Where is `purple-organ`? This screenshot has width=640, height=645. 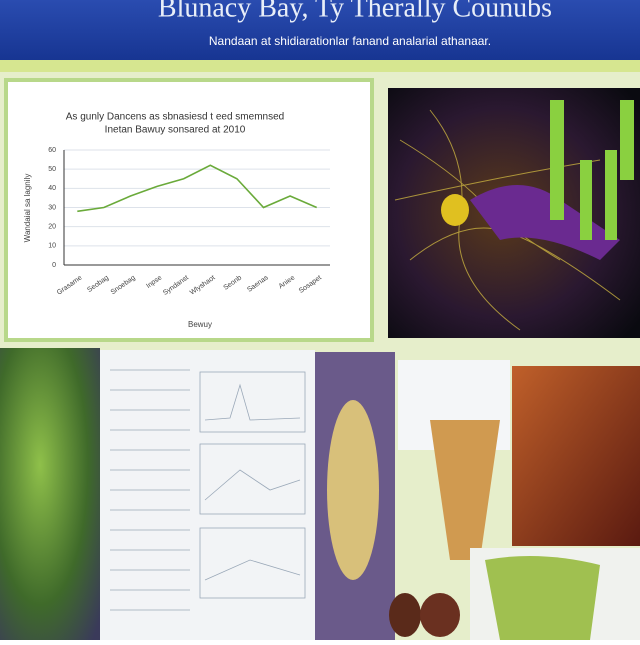 purple-organ is located at coordinates (545, 222).